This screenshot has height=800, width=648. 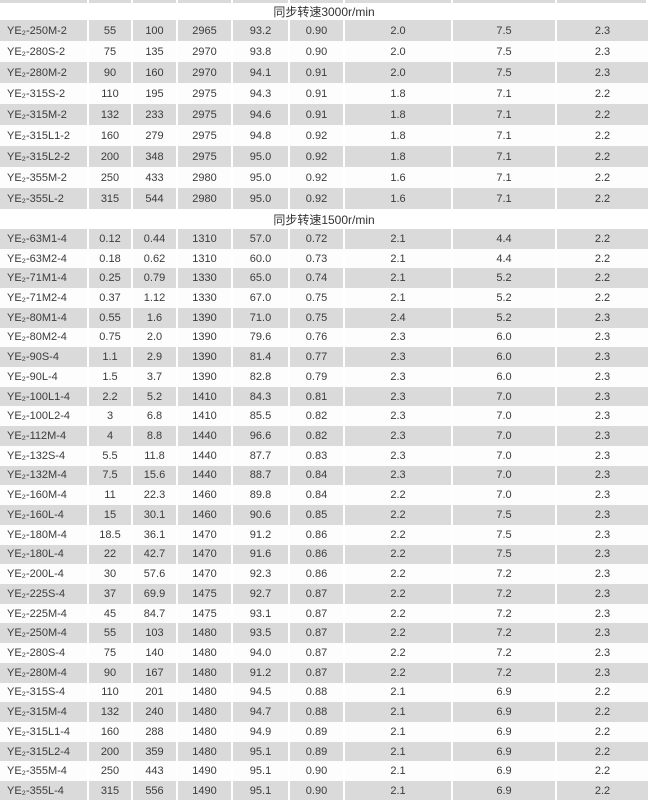 I want to click on value-cell: 315, so click(x=111, y=198).